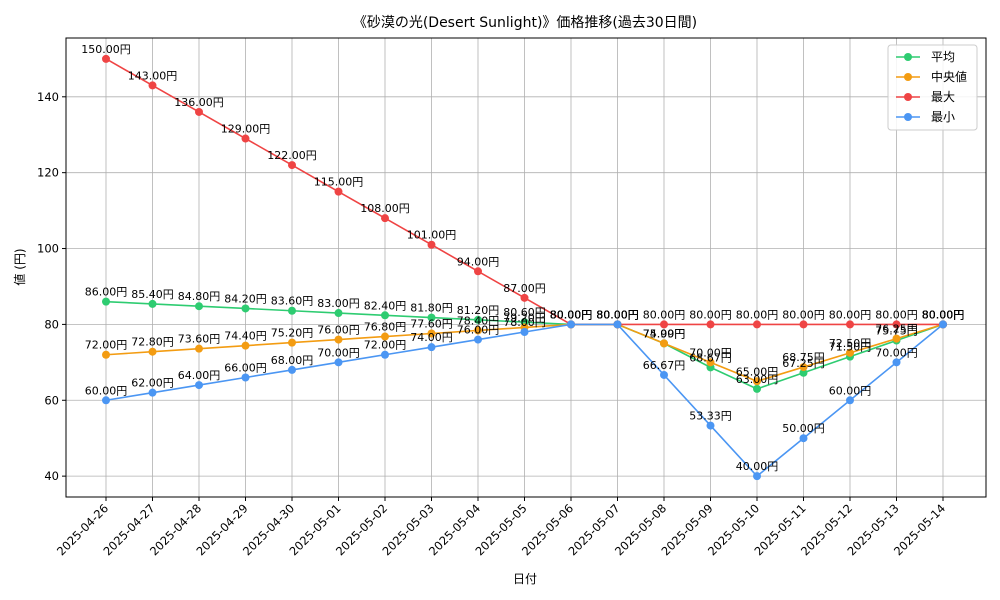 This screenshot has height=600, width=1000. I want to click on data-label: 94.00円, so click(478, 261).